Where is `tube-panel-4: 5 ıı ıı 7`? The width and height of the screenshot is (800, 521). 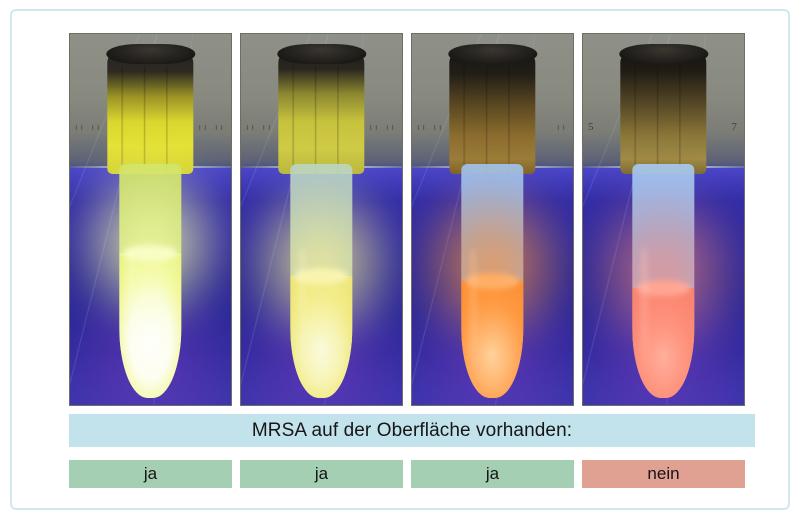
tube-panel-4: 5 ıı ıı 7 is located at coordinates (663, 219).